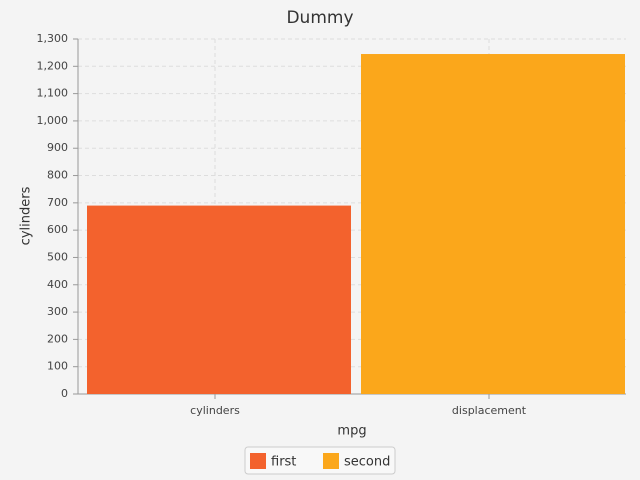 The width and height of the screenshot is (640, 480). I want to click on y-tick-label: 300, so click(57, 311).